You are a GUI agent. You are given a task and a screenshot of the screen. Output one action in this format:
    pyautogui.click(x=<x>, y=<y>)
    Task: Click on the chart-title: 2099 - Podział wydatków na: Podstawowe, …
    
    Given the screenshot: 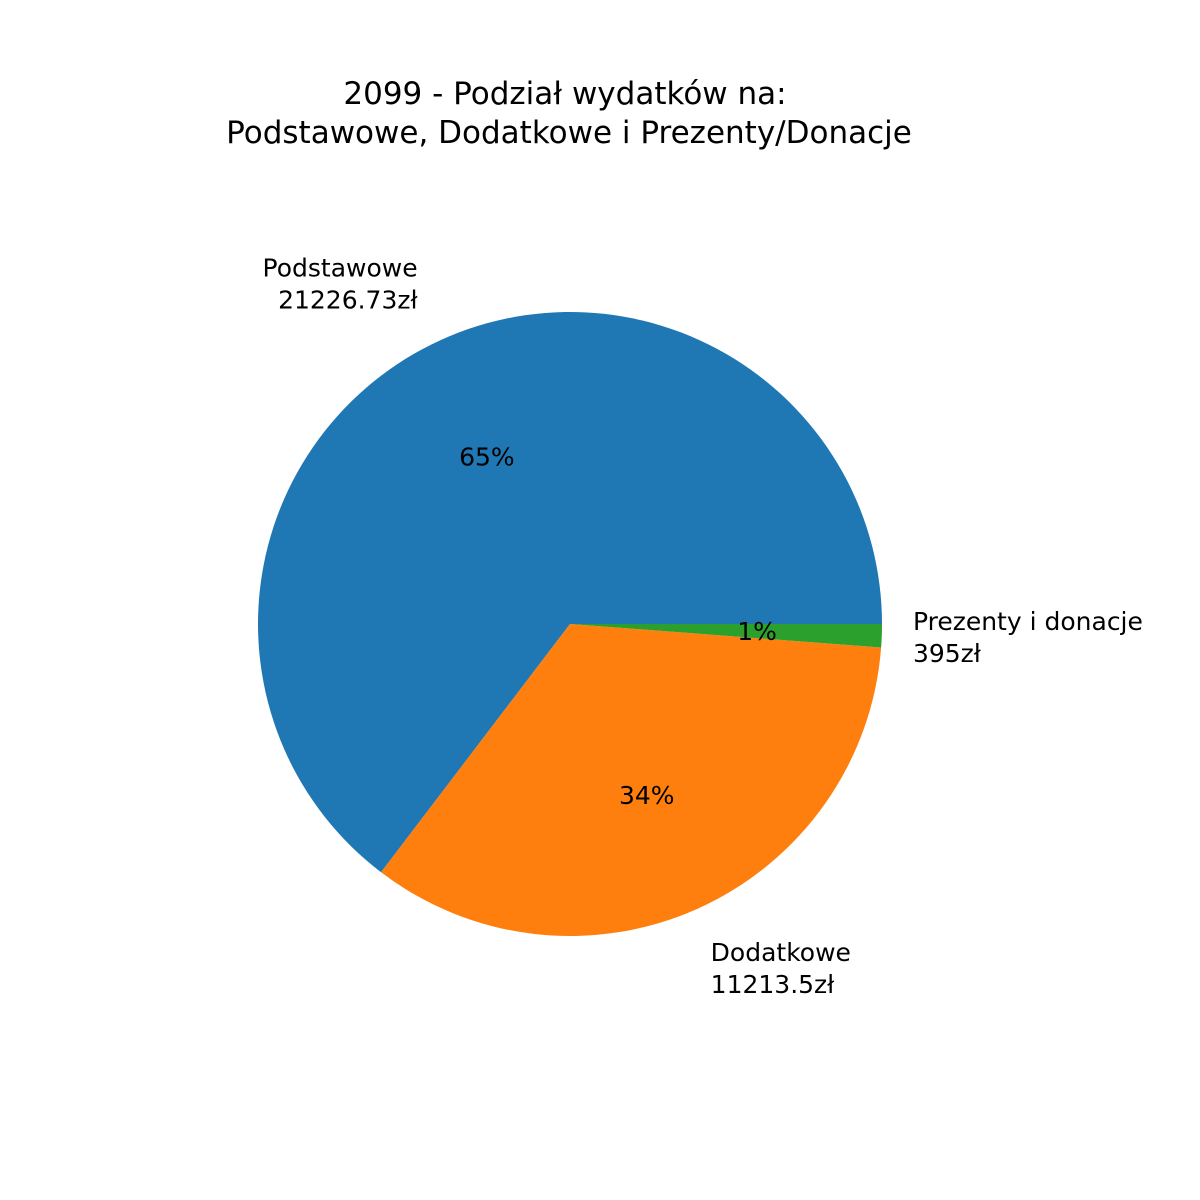 What is the action you would take?
    pyautogui.click(x=569, y=113)
    